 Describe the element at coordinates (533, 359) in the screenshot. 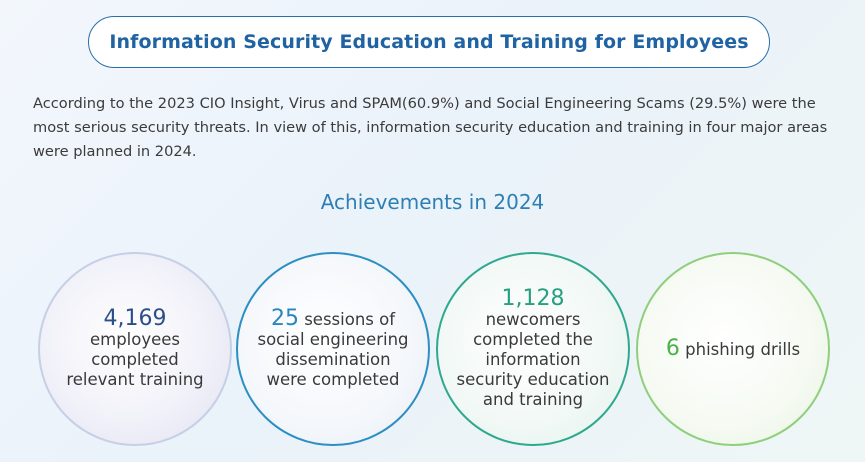

I see `achievement-label: information` at that location.